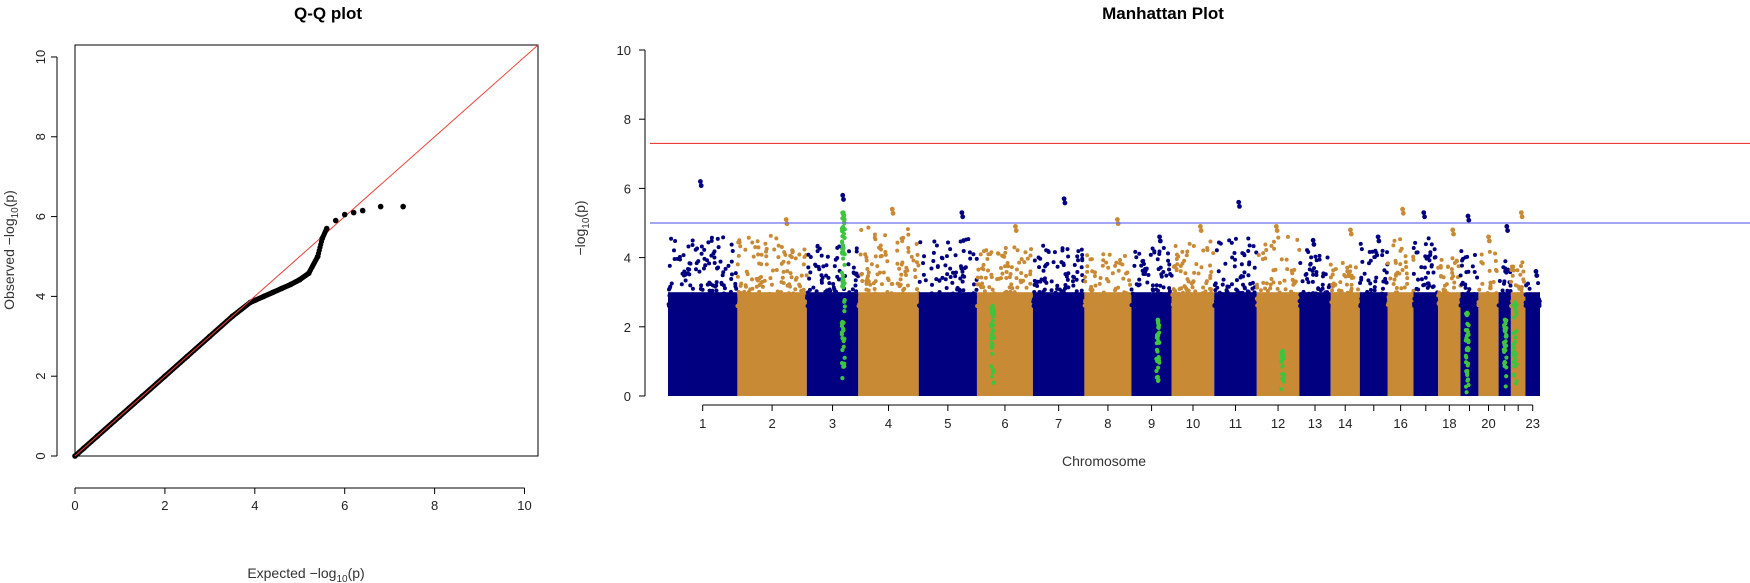  I want to click on chromosome-3-points, so click(832, 294).